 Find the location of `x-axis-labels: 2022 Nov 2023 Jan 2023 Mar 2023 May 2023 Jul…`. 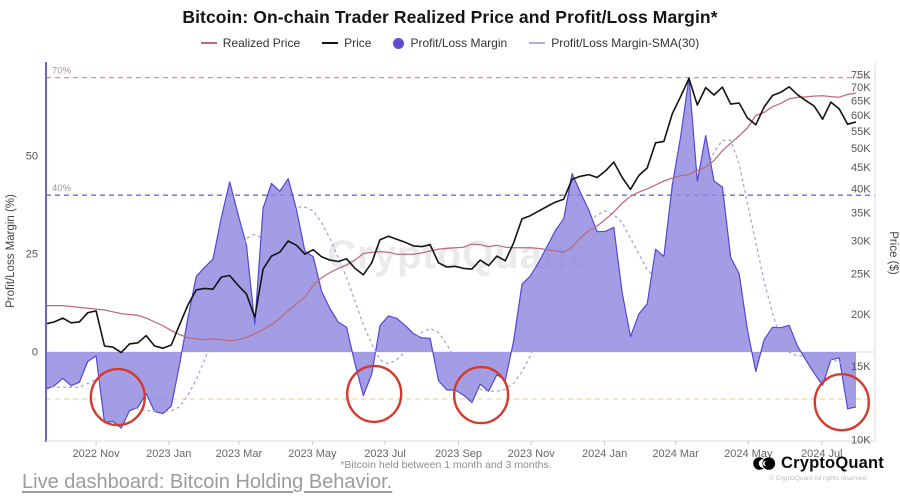

x-axis-labels: 2022 Nov 2023 Jan 2023 Mar 2023 May 2023 Jul… is located at coordinates (458, 450).